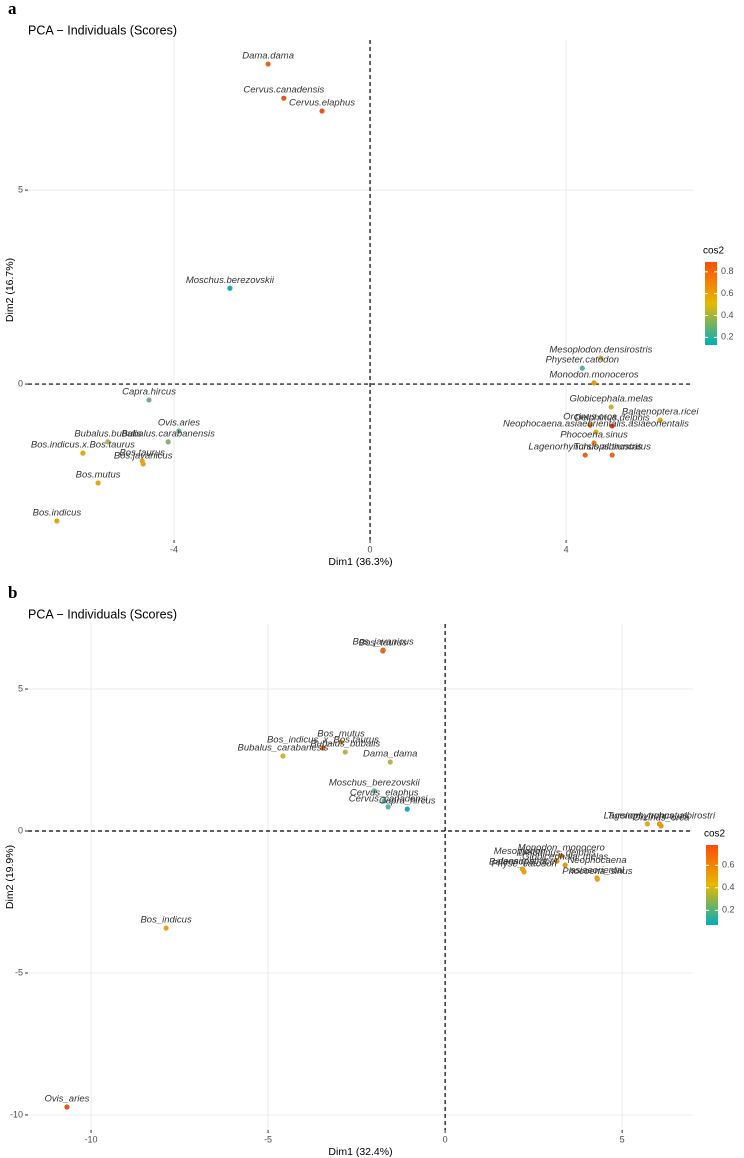 The width and height of the screenshot is (744, 1158). What do you see at coordinates (107, 433) in the screenshot?
I see `point-label: Bubalus.bubalis` at bounding box center [107, 433].